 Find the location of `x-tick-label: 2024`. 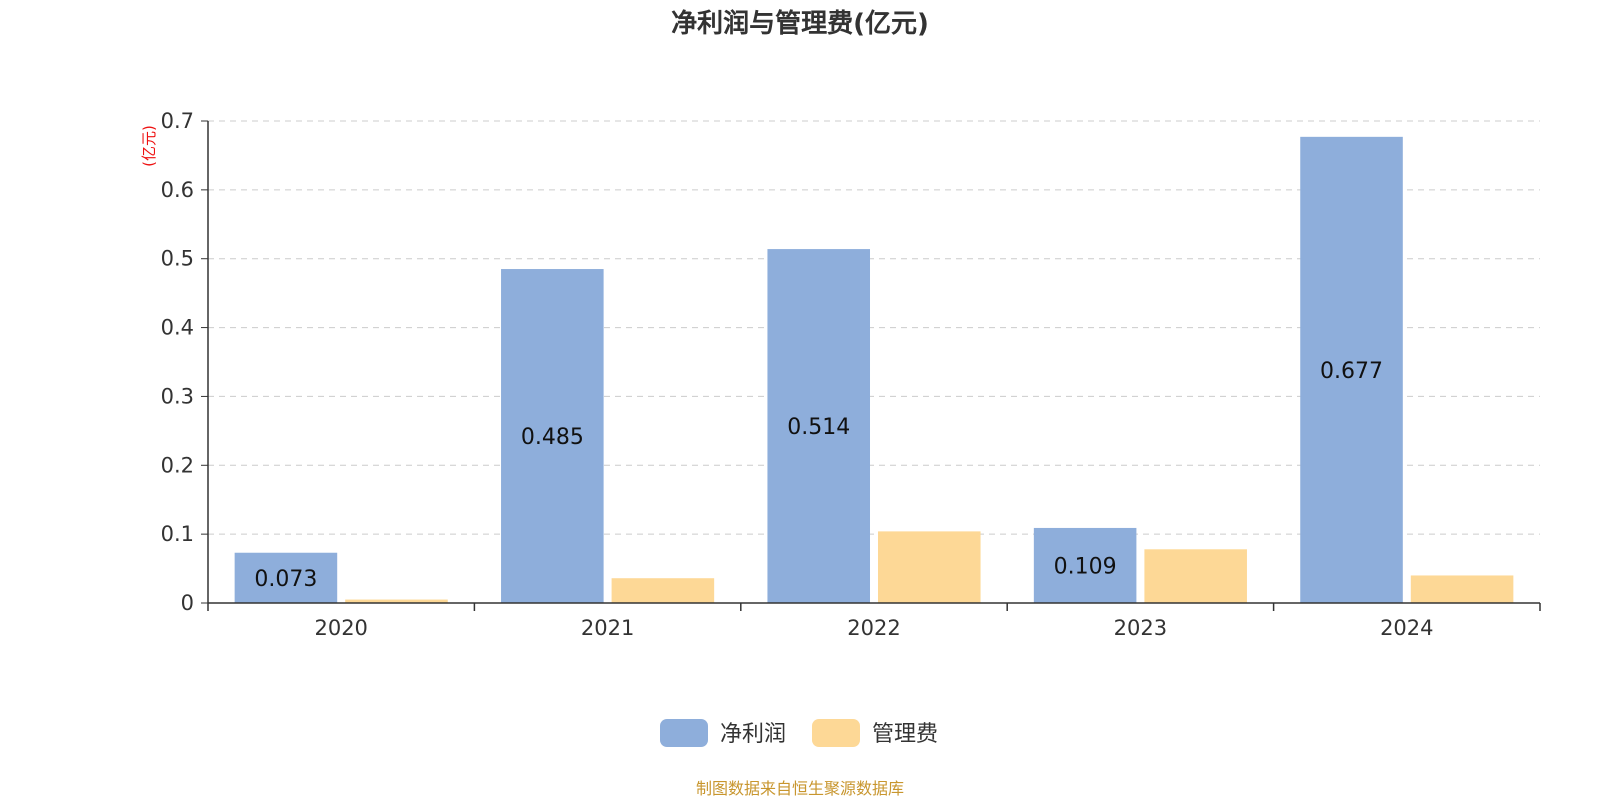

x-tick-label: 2024 is located at coordinates (1406, 628).